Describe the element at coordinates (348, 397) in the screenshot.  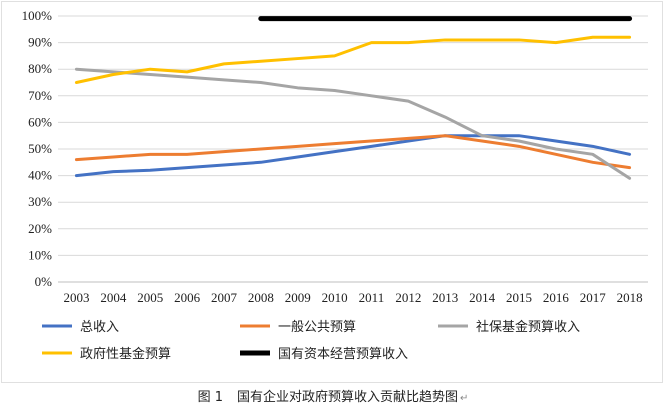
I see `figure-title: 国有企业对政府预算收入贡献比趋势图` at that location.